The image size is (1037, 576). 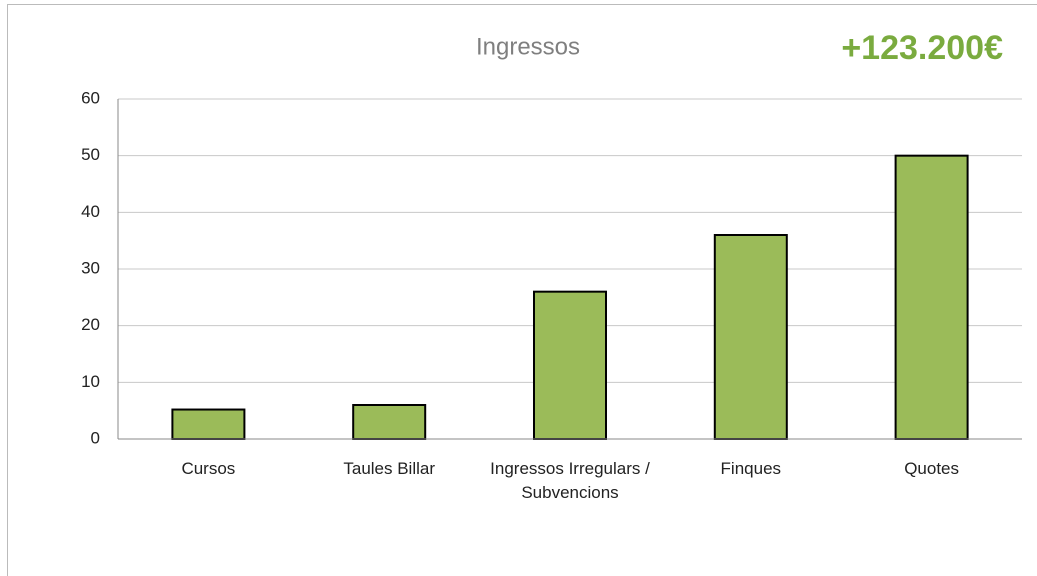 What do you see at coordinates (90, 267) in the screenshot?
I see `y-tick-label: 30` at bounding box center [90, 267].